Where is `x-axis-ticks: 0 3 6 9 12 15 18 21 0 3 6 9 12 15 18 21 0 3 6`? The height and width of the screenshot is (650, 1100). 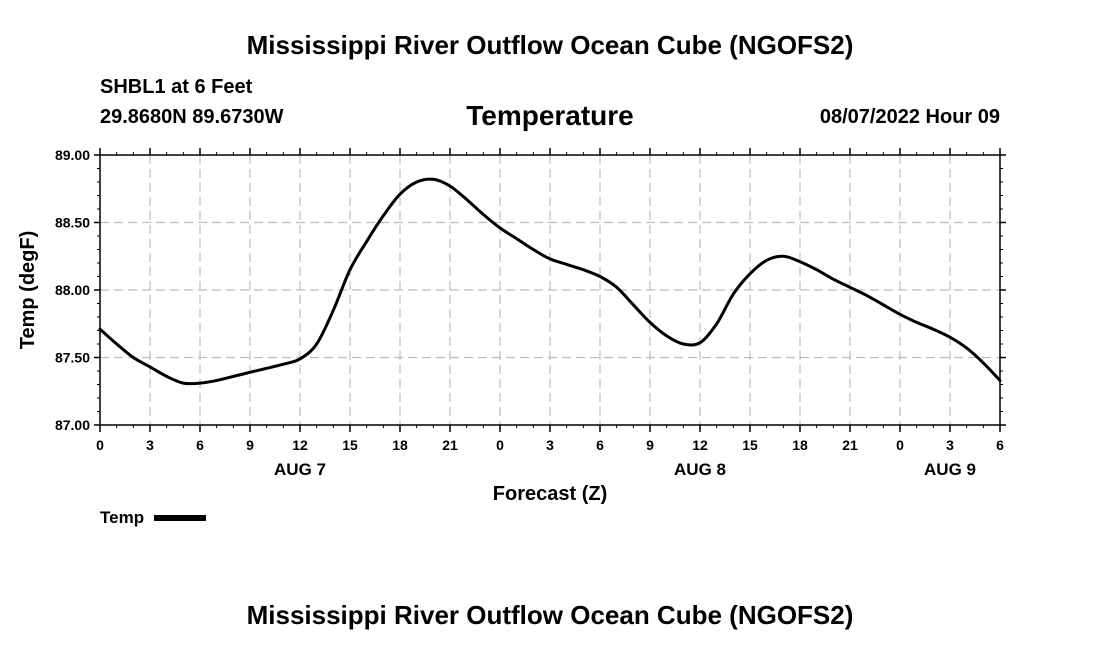 x-axis-ticks: 0 3 6 9 12 15 18 21 0 3 6 9 12 15 18 21 0 3 6 is located at coordinates (550, 439).